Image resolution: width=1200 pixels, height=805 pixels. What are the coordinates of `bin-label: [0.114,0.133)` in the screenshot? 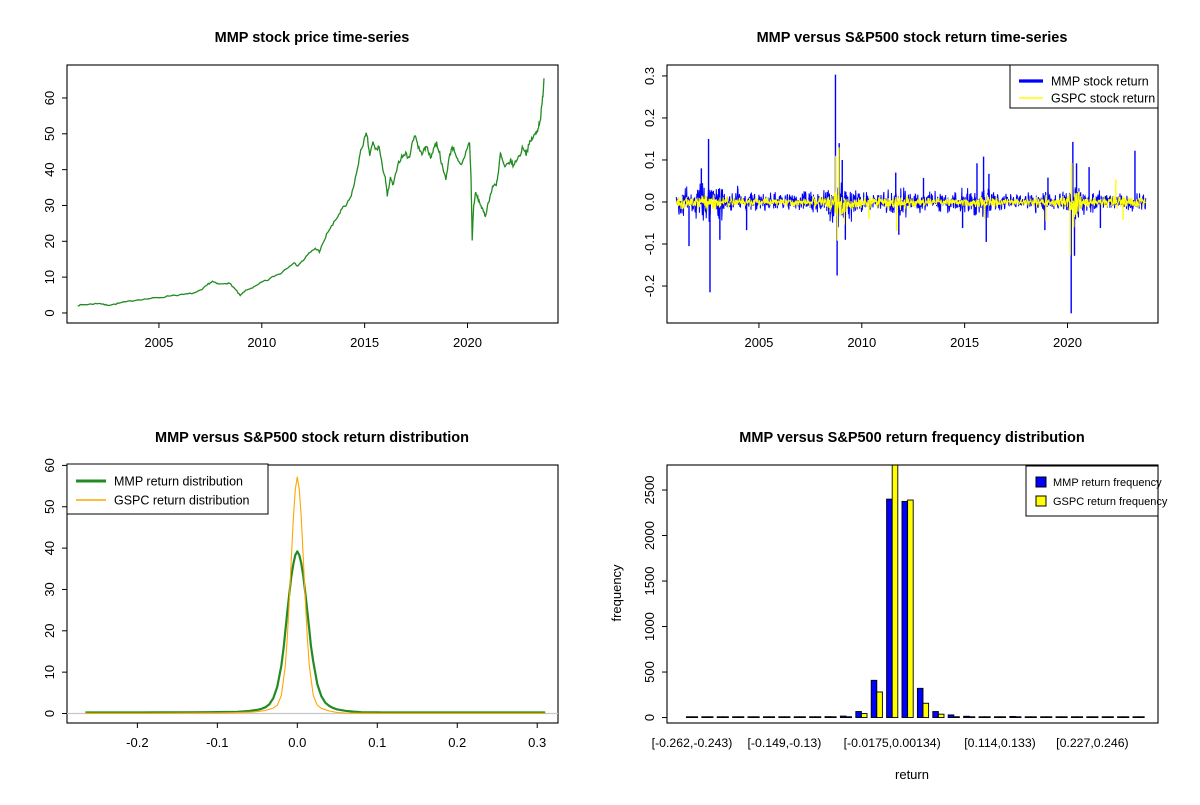 It's located at (1000, 743).